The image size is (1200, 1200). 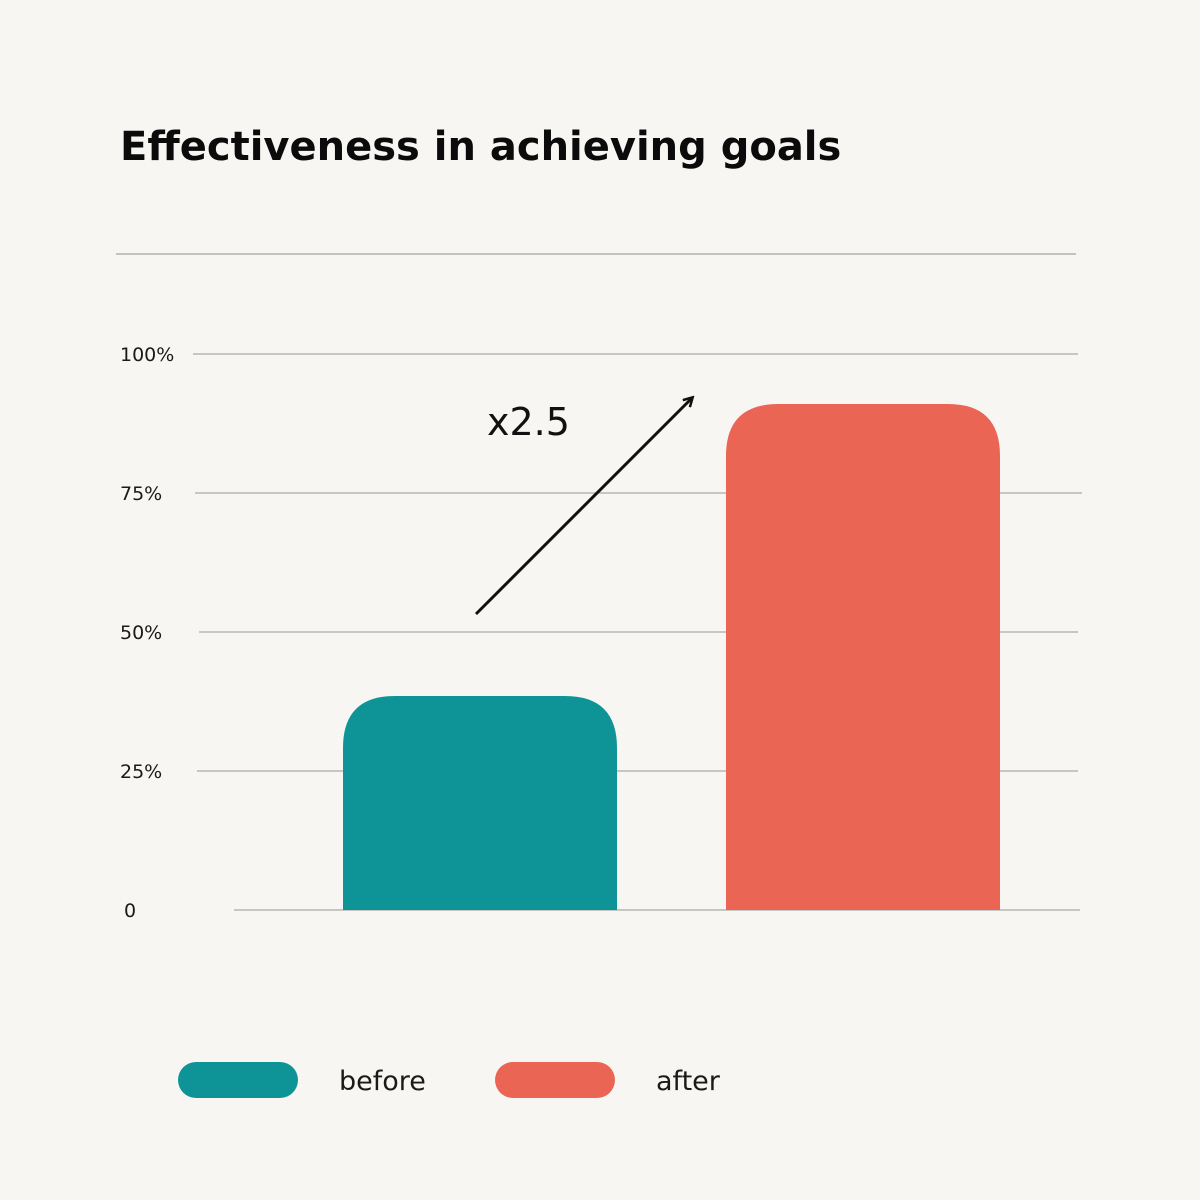 What do you see at coordinates (555, 1080) in the screenshot?
I see `legend-swatch-after` at bounding box center [555, 1080].